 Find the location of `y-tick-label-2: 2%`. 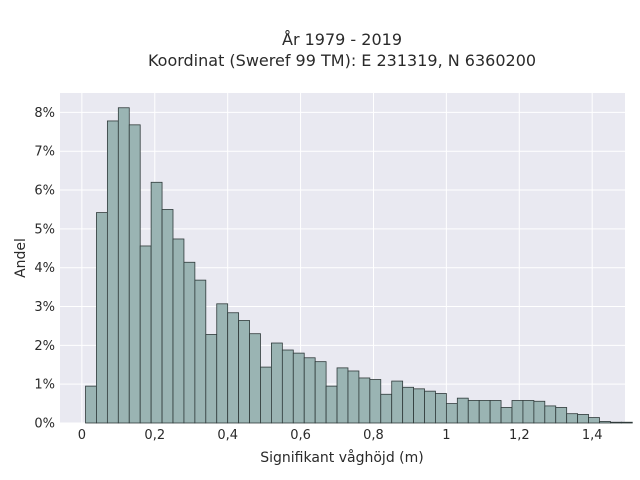

y-tick-label-2: 2% is located at coordinates (44, 346).